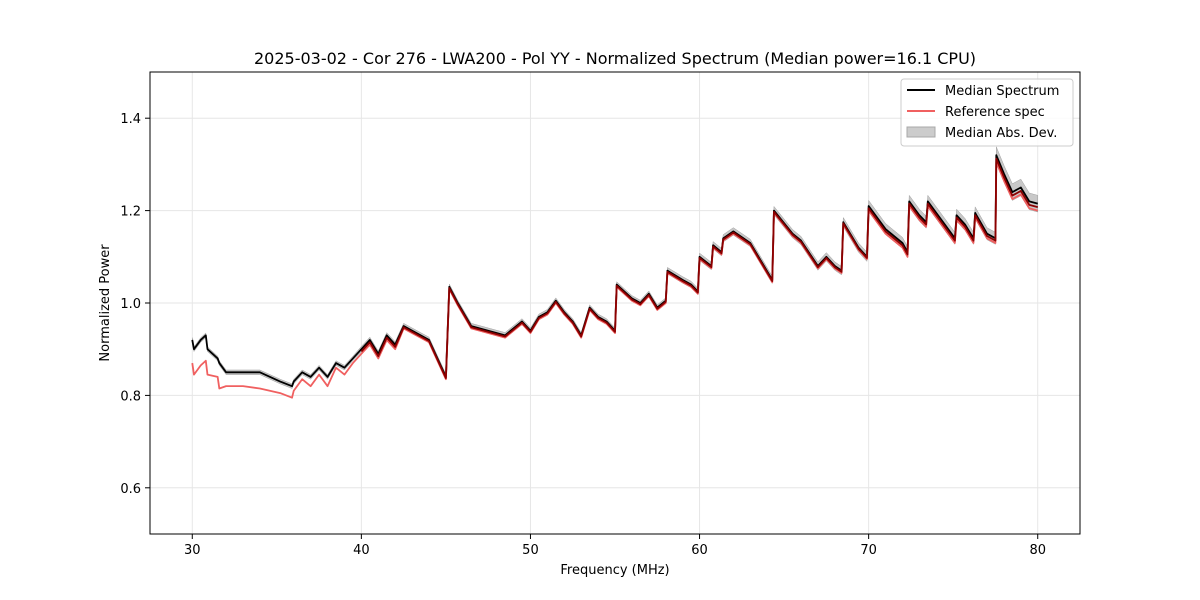 Image resolution: width=1200 pixels, height=600 pixels. I want to click on legend-label-median: Median Spectrum, so click(1002, 91).